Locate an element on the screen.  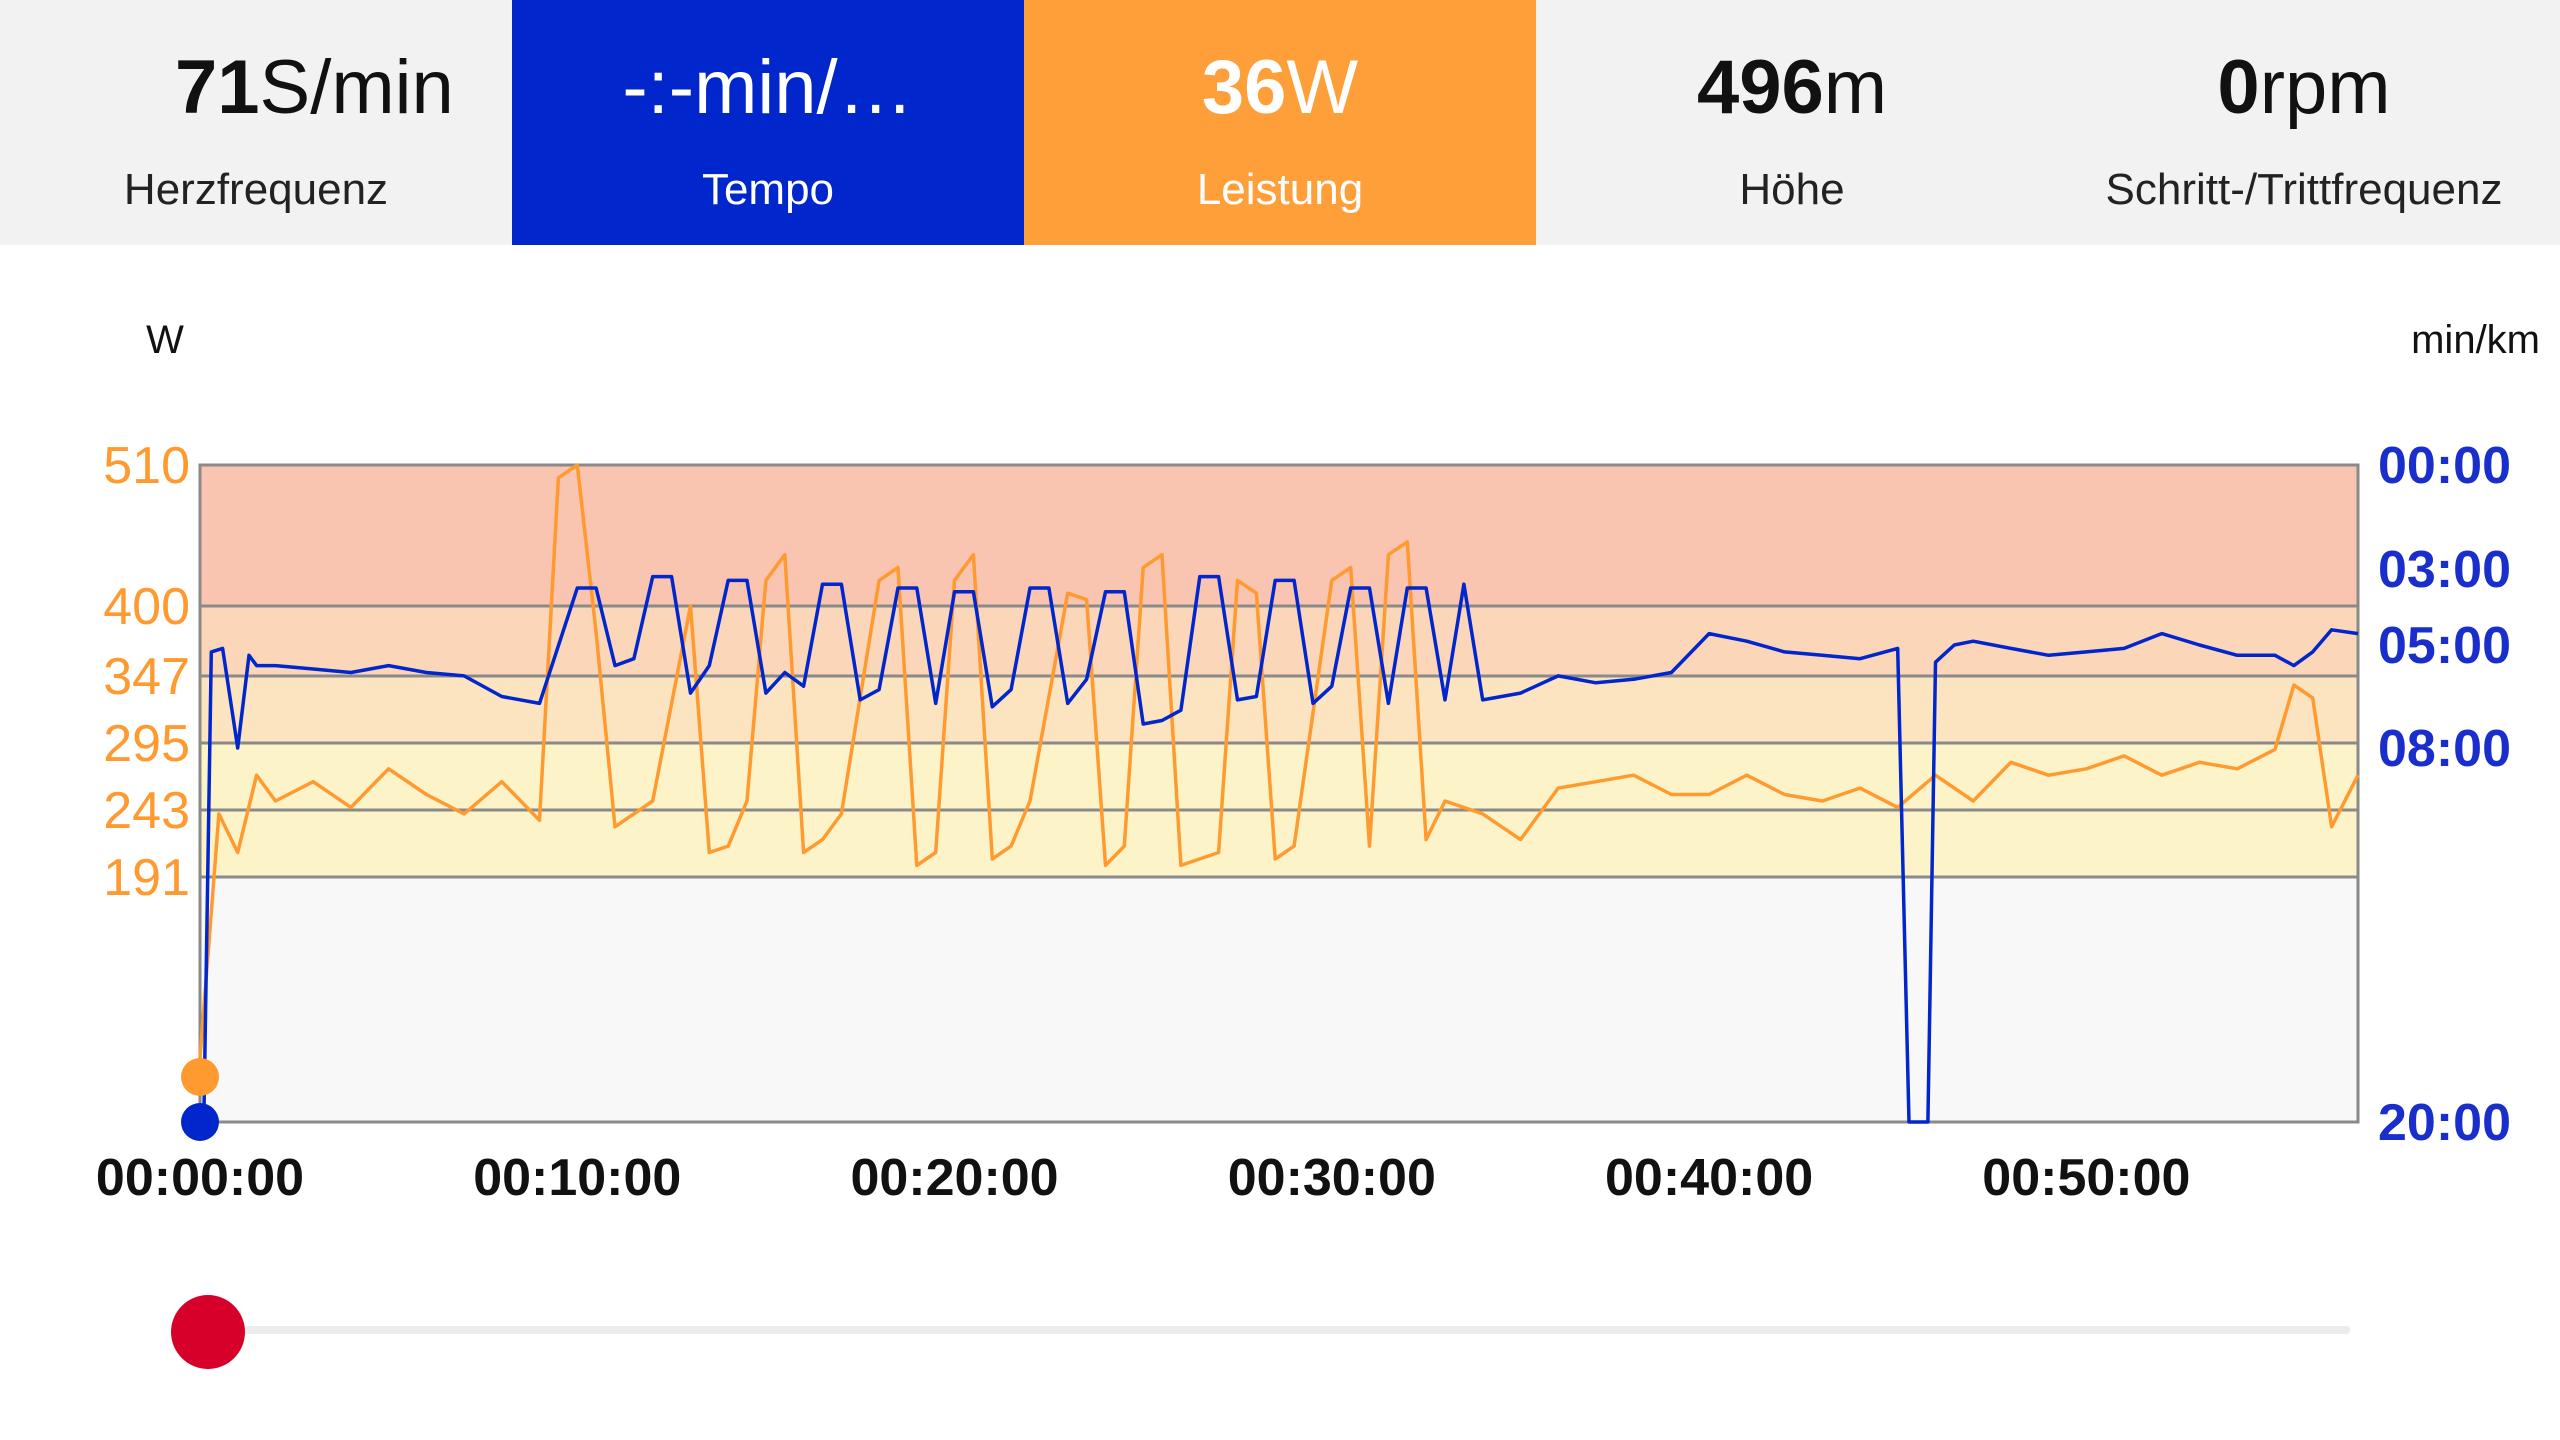
pace-cursor-marker is located at coordinates (200, 1122).